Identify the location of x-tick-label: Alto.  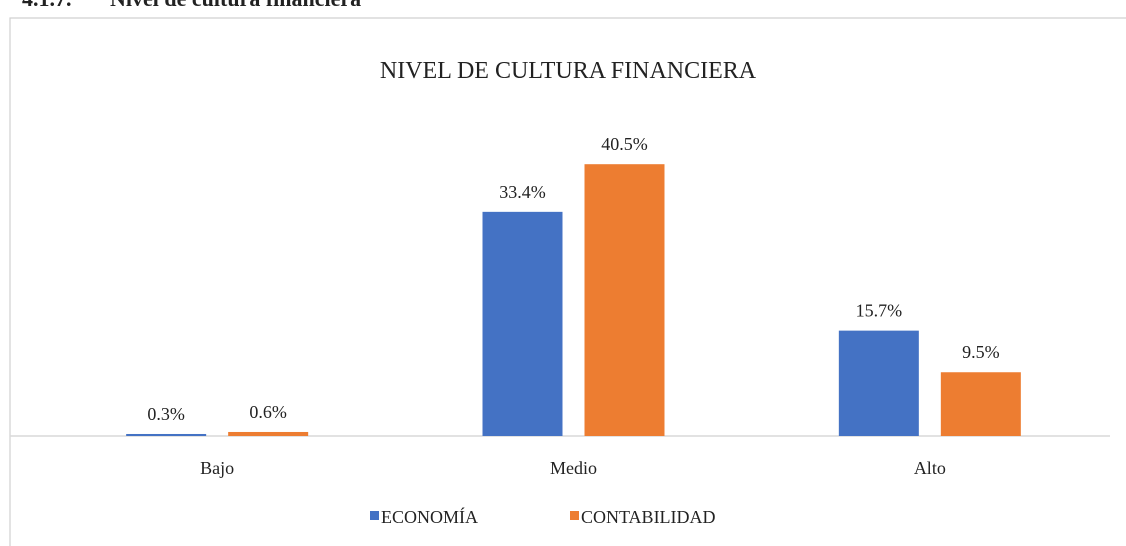
(930, 468).